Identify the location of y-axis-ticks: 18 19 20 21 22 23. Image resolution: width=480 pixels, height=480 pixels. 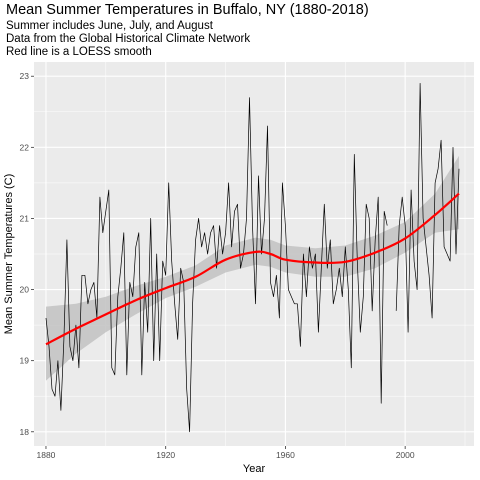
(27, 254).